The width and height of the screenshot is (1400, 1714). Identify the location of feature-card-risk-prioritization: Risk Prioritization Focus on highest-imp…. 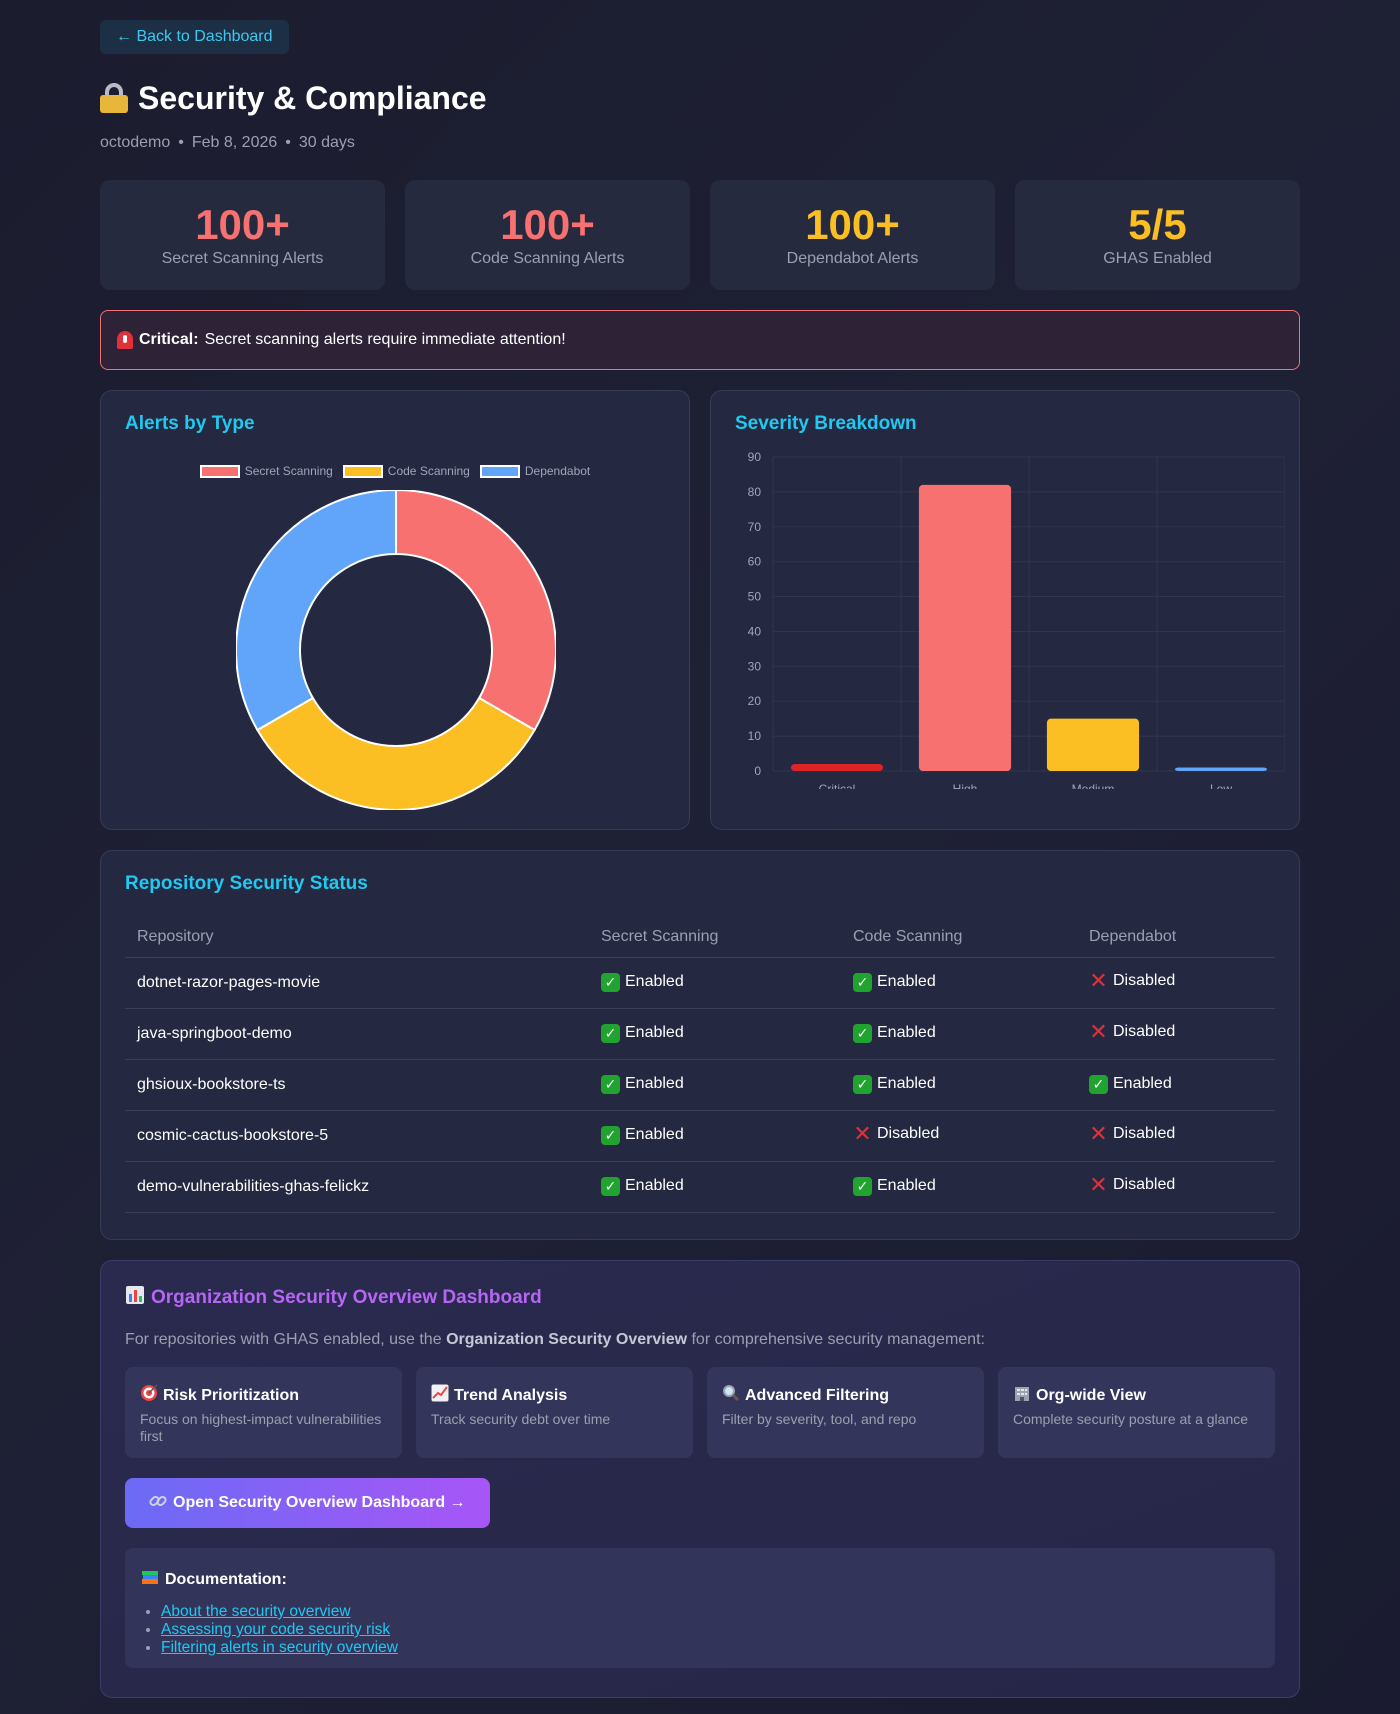
(263, 1412).